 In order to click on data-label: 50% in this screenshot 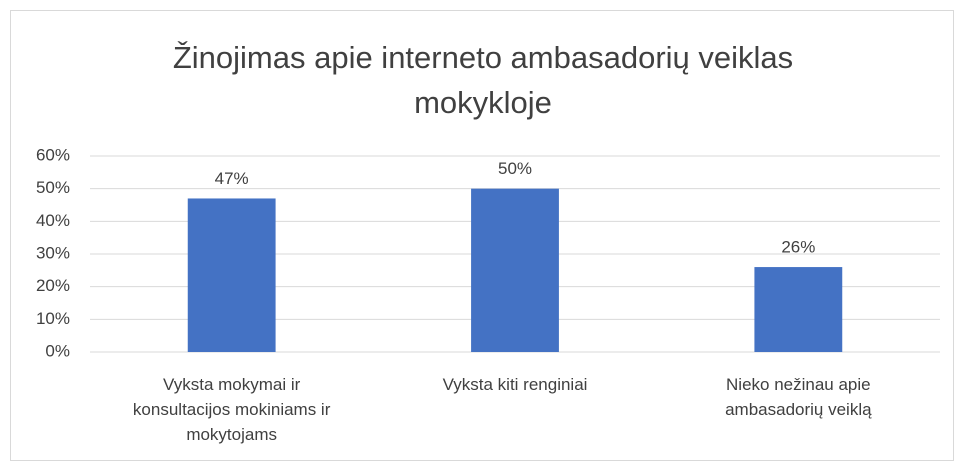, I will do `click(515, 168)`.